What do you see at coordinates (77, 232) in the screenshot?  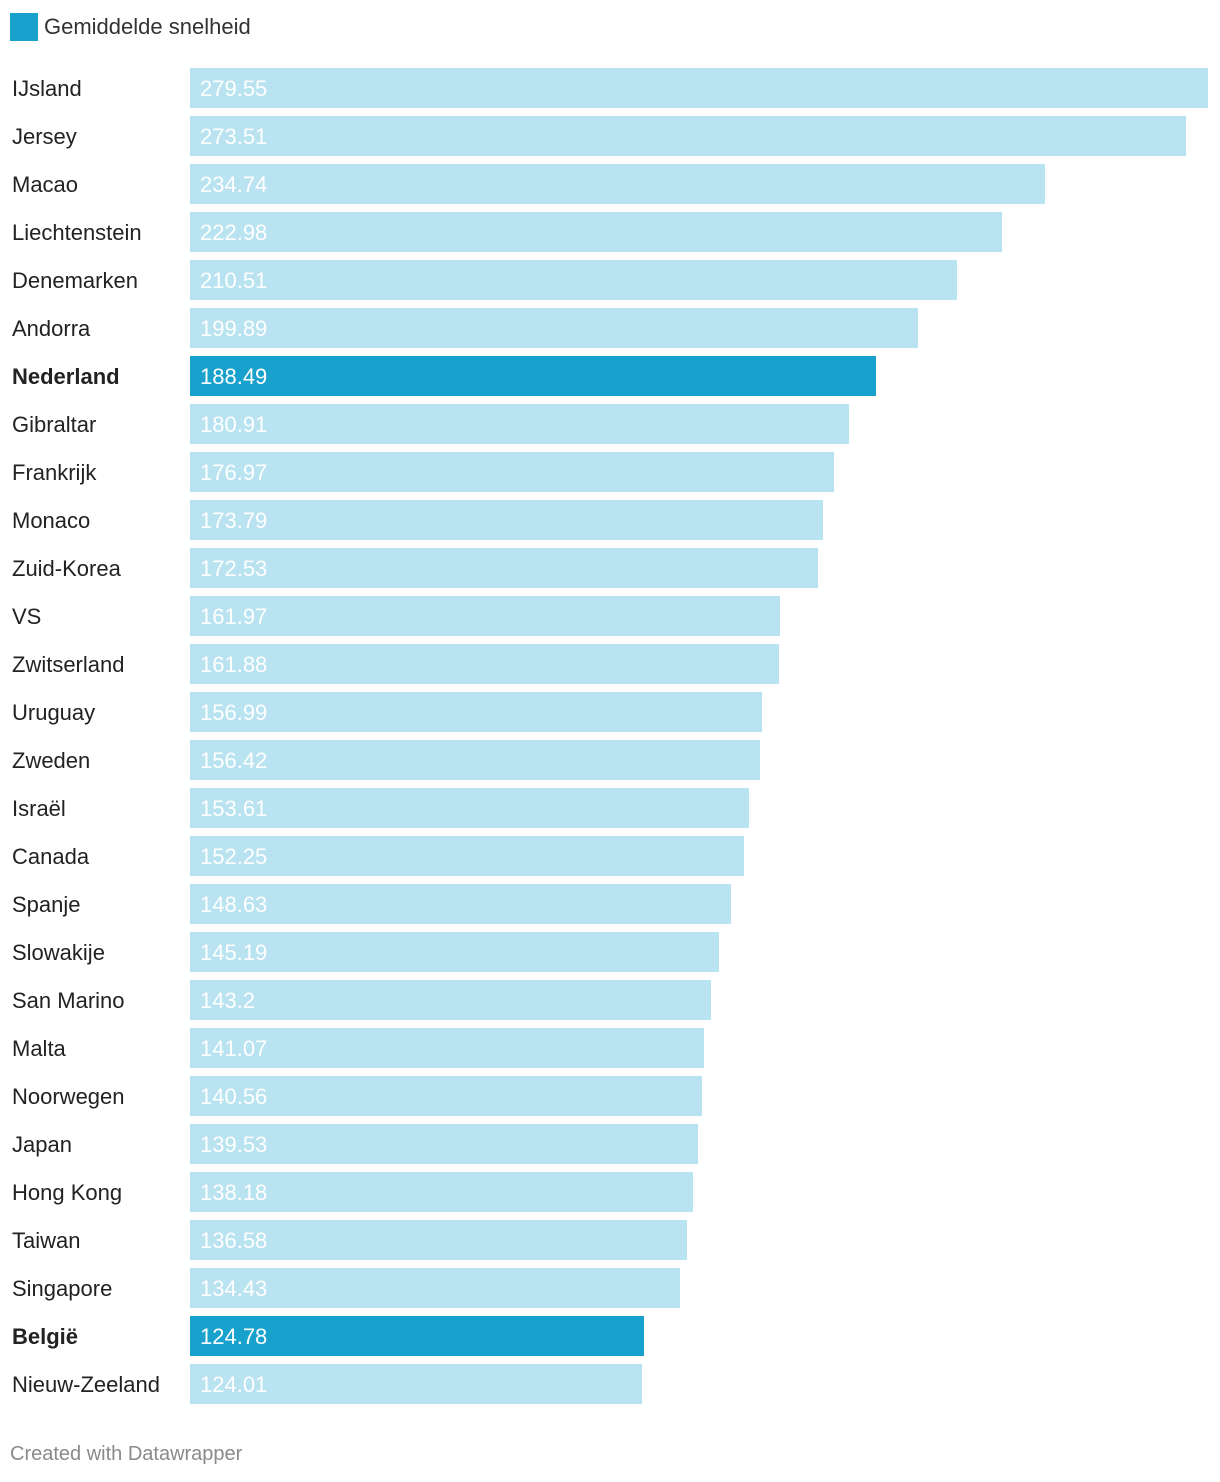 I see `category-label-liechtenstein: Liechtenstein` at bounding box center [77, 232].